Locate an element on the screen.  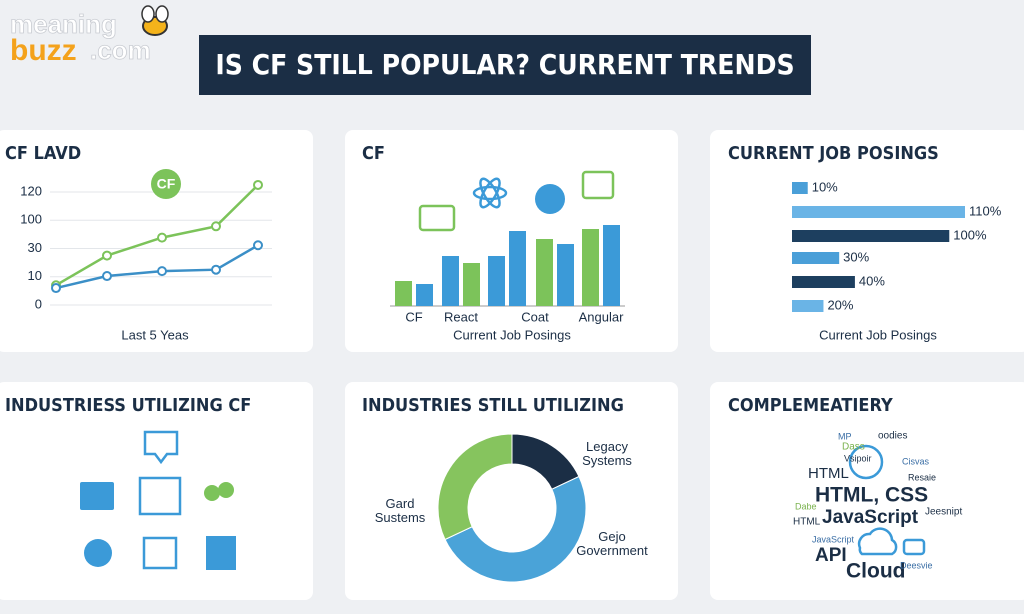
value-label: 20% is located at coordinates (840, 304).